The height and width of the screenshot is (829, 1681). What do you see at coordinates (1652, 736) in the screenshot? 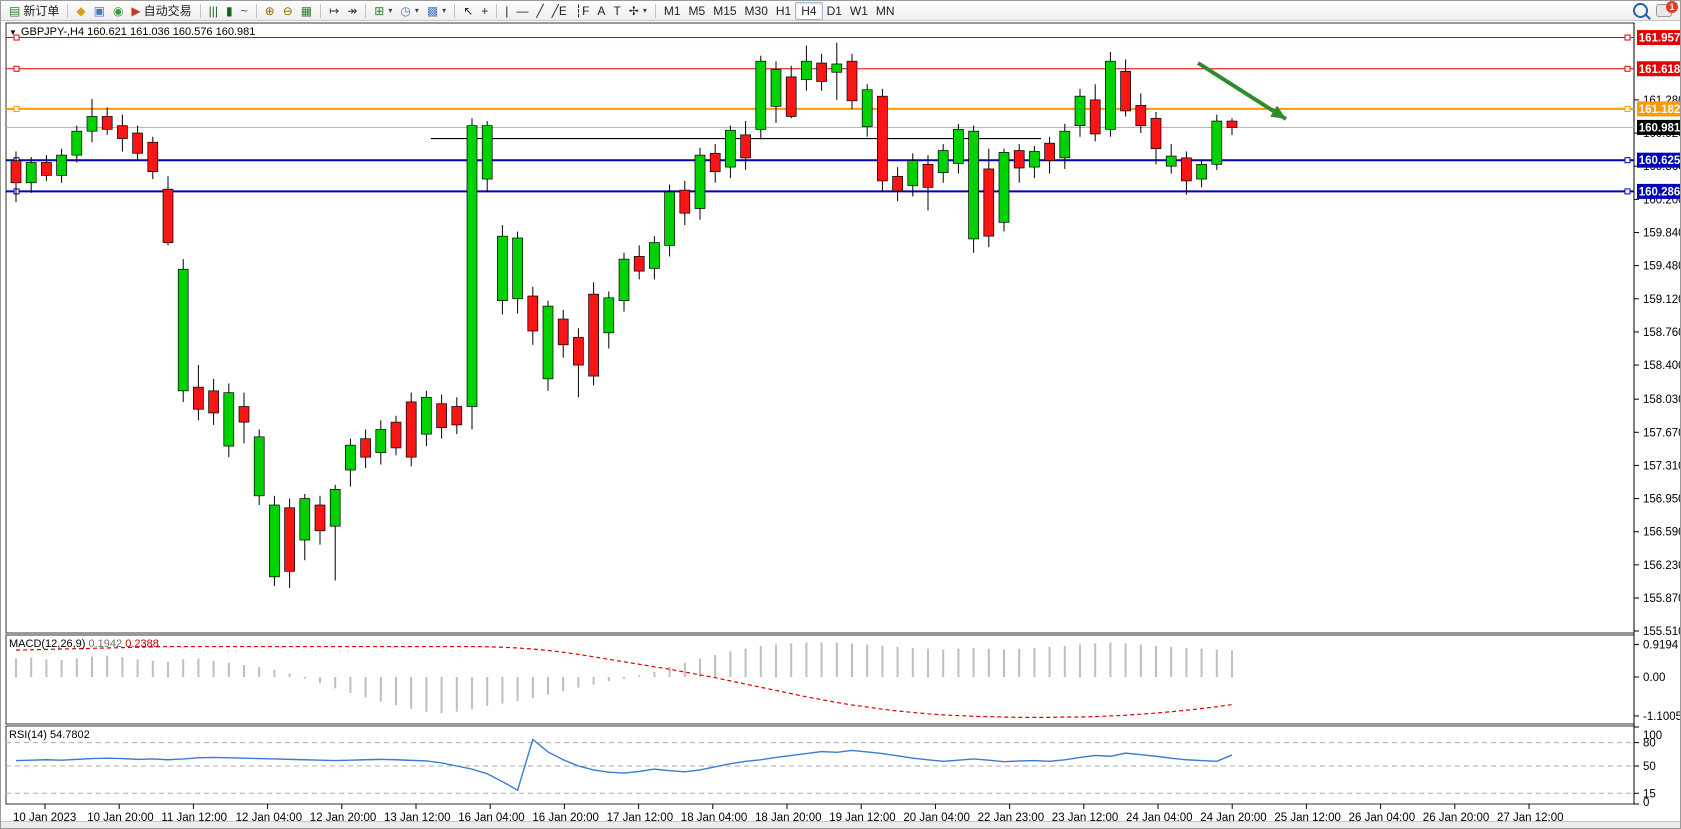
I see `svg-text: 100` at bounding box center [1652, 736].